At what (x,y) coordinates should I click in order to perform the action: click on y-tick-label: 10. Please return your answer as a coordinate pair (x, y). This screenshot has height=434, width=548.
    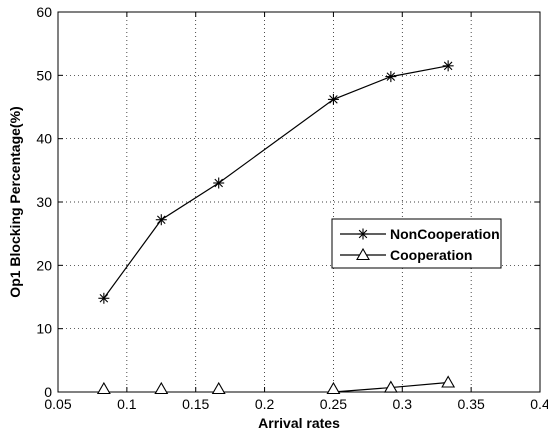
    Looking at the image, I should click on (44, 329).